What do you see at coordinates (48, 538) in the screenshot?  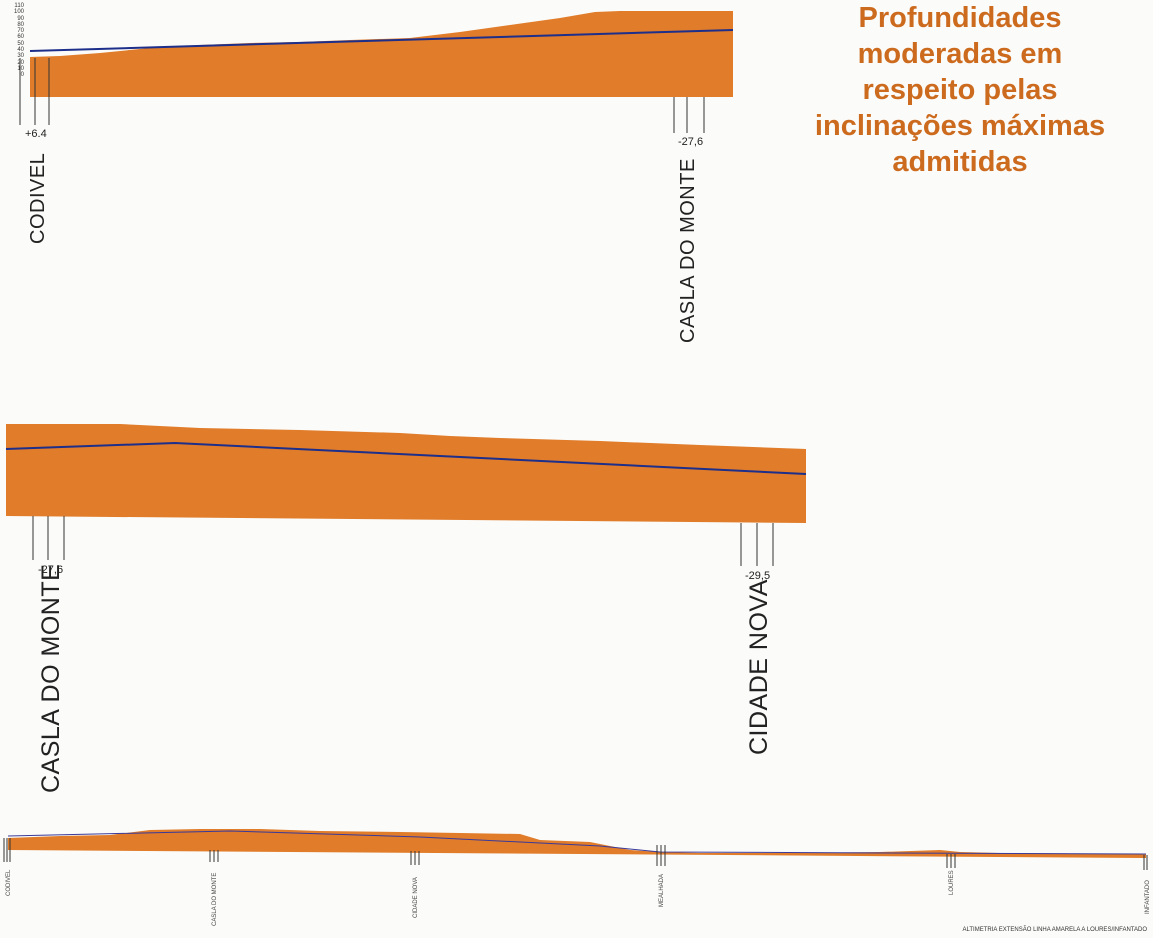 I see `profile-2-start-ticks` at bounding box center [48, 538].